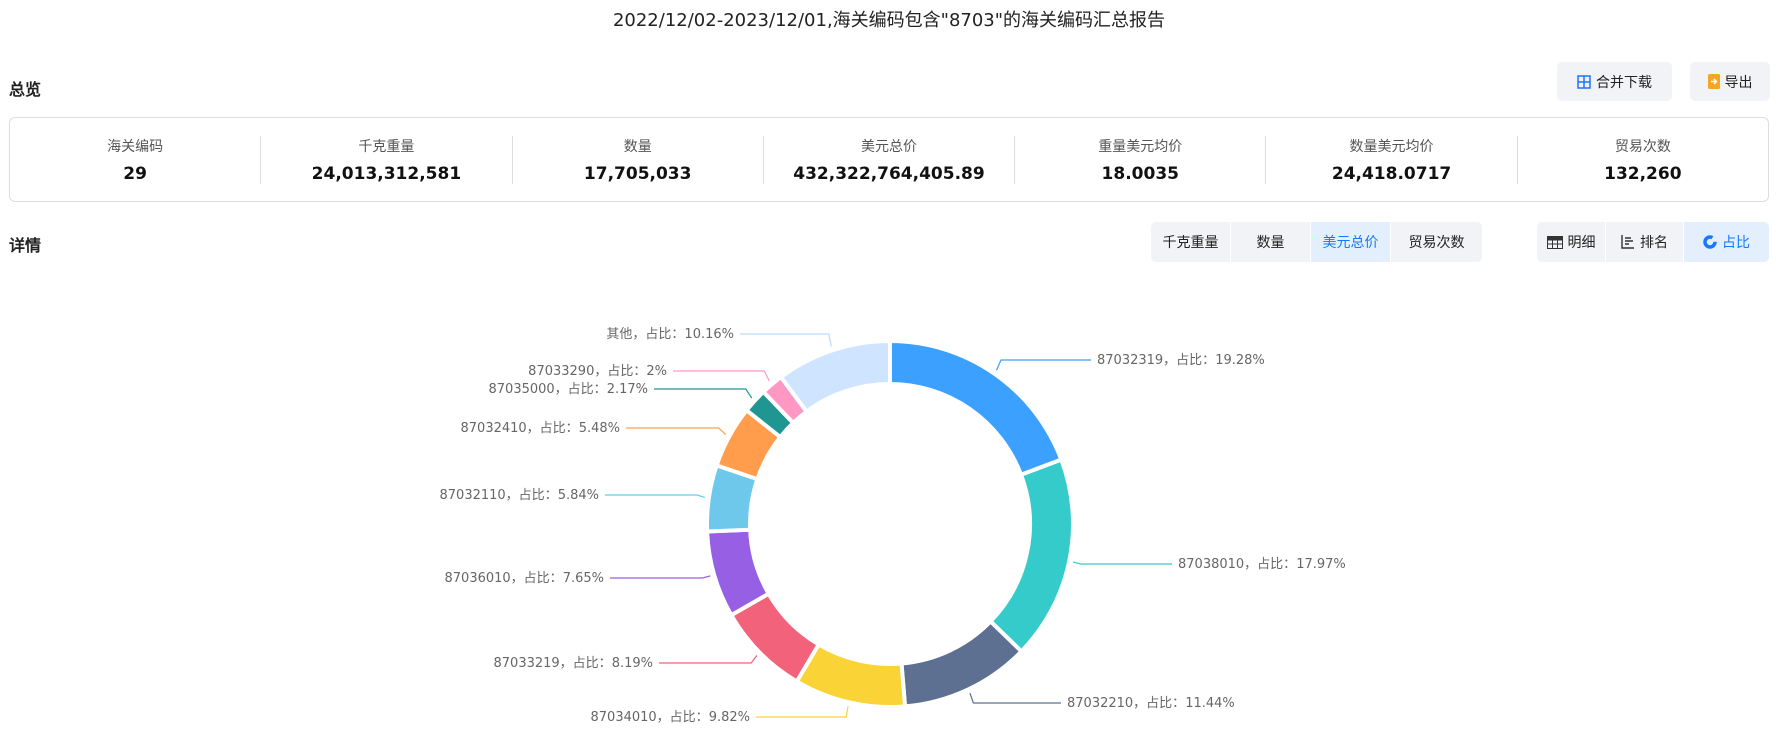 Image resolution: width=1778 pixels, height=735 pixels. Describe the element at coordinates (1181, 360) in the screenshot. I see `slice-label-87032319: 87032319，占比：19.28%` at that location.